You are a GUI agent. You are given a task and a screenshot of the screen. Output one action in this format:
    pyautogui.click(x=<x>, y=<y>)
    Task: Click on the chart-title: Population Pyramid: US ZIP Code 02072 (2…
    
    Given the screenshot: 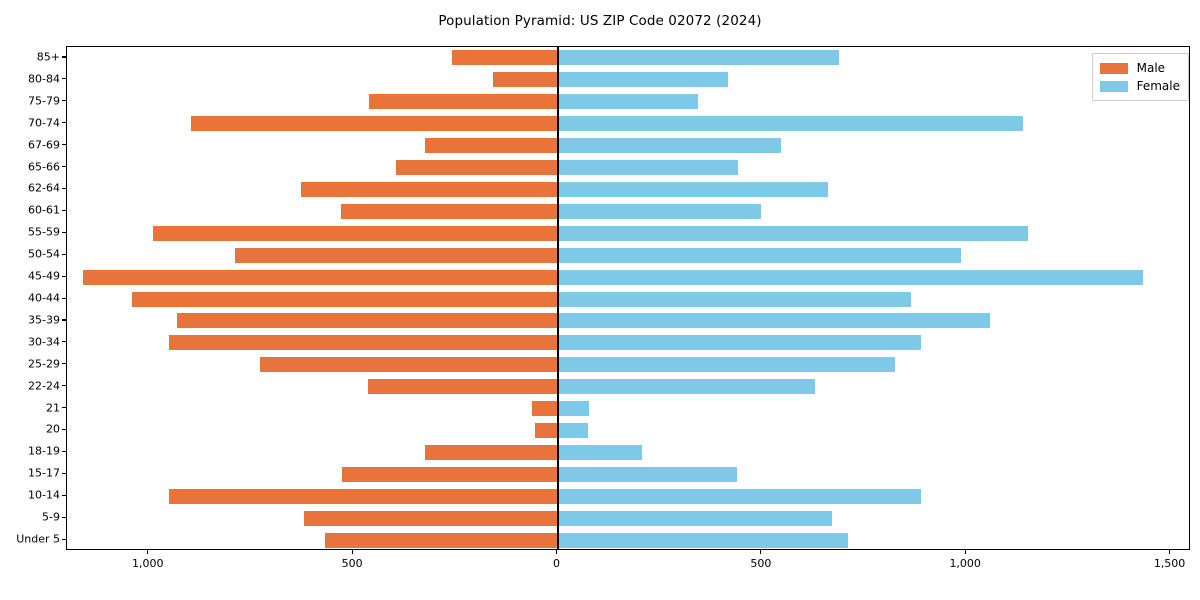 What is the action you would take?
    pyautogui.click(x=600, y=21)
    